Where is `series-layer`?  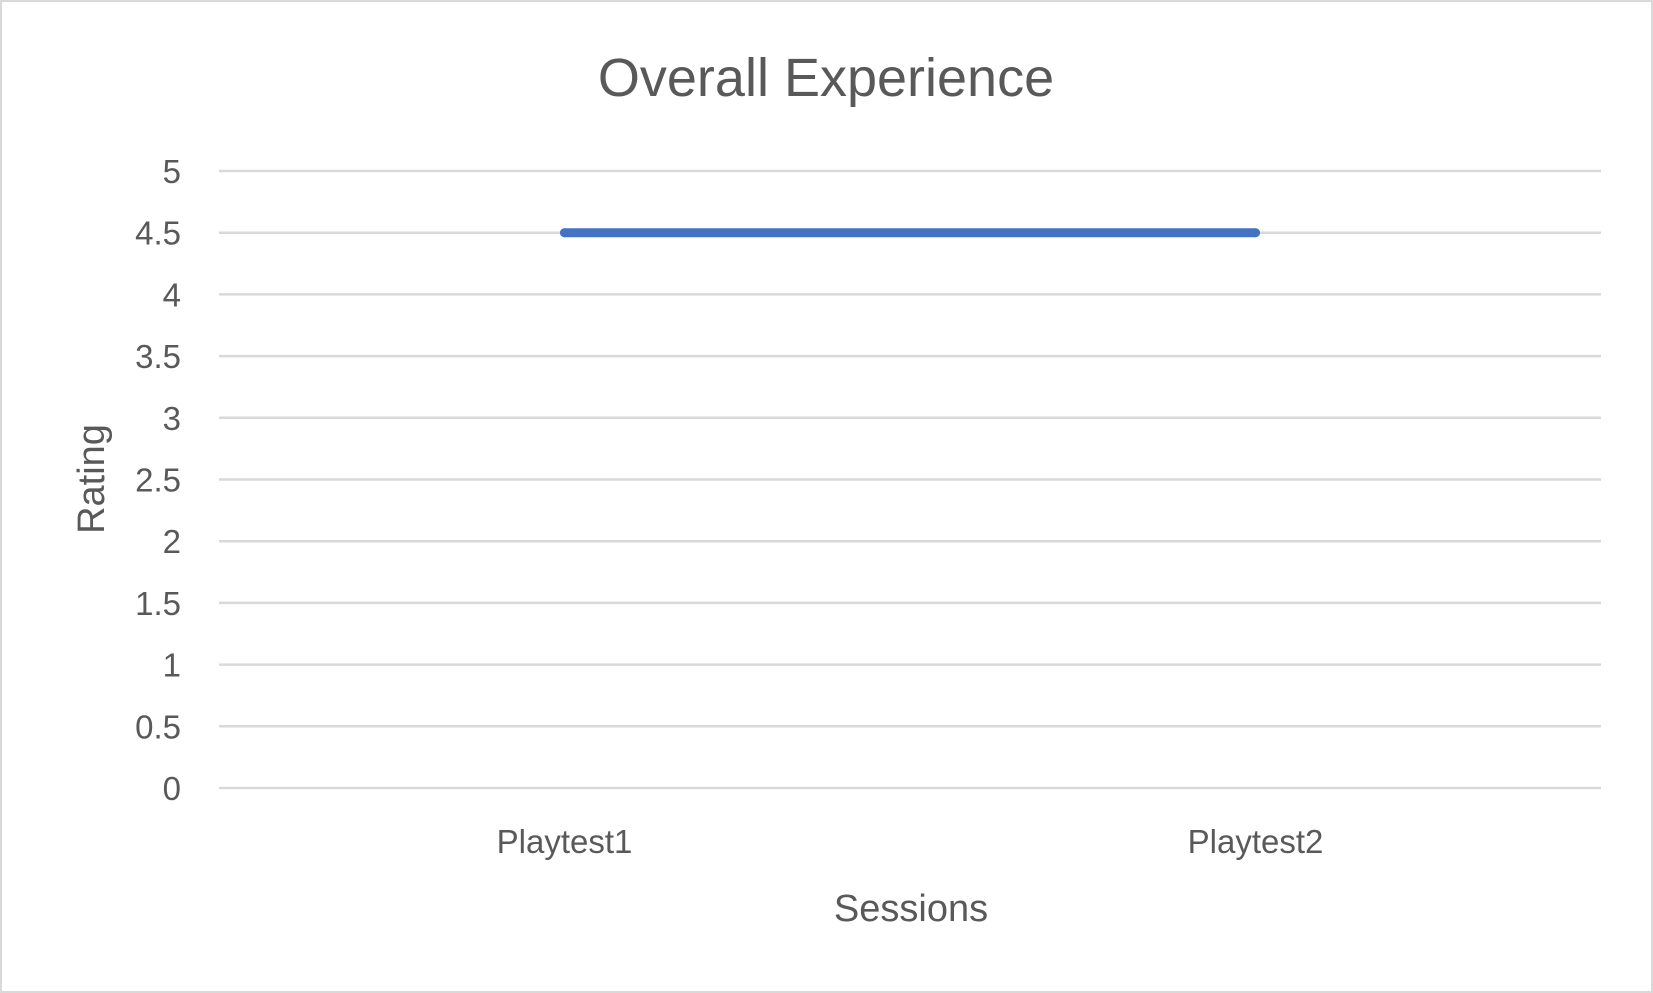
series-layer is located at coordinates (910, 233).